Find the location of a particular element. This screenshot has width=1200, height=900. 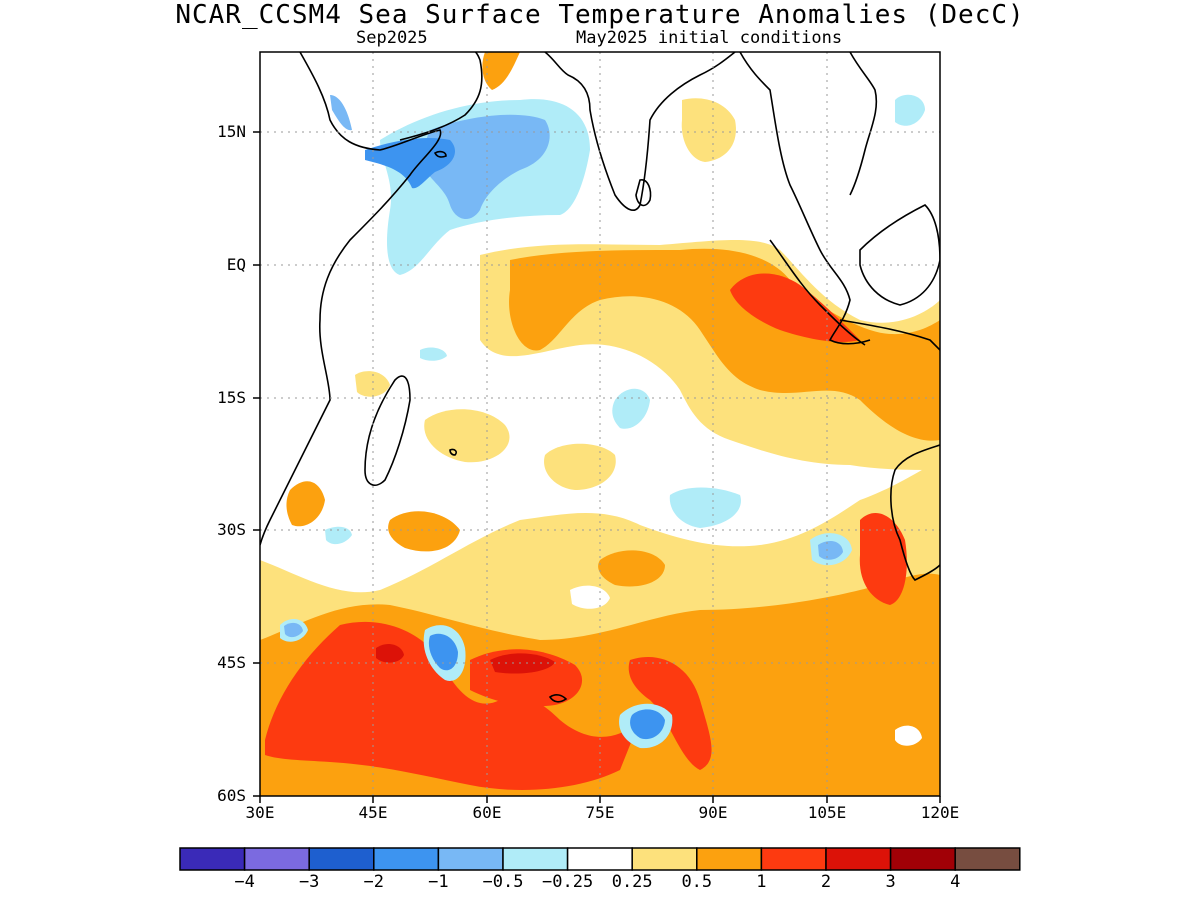

lon-label-30e: 30E is located at coordinates (260, 812).